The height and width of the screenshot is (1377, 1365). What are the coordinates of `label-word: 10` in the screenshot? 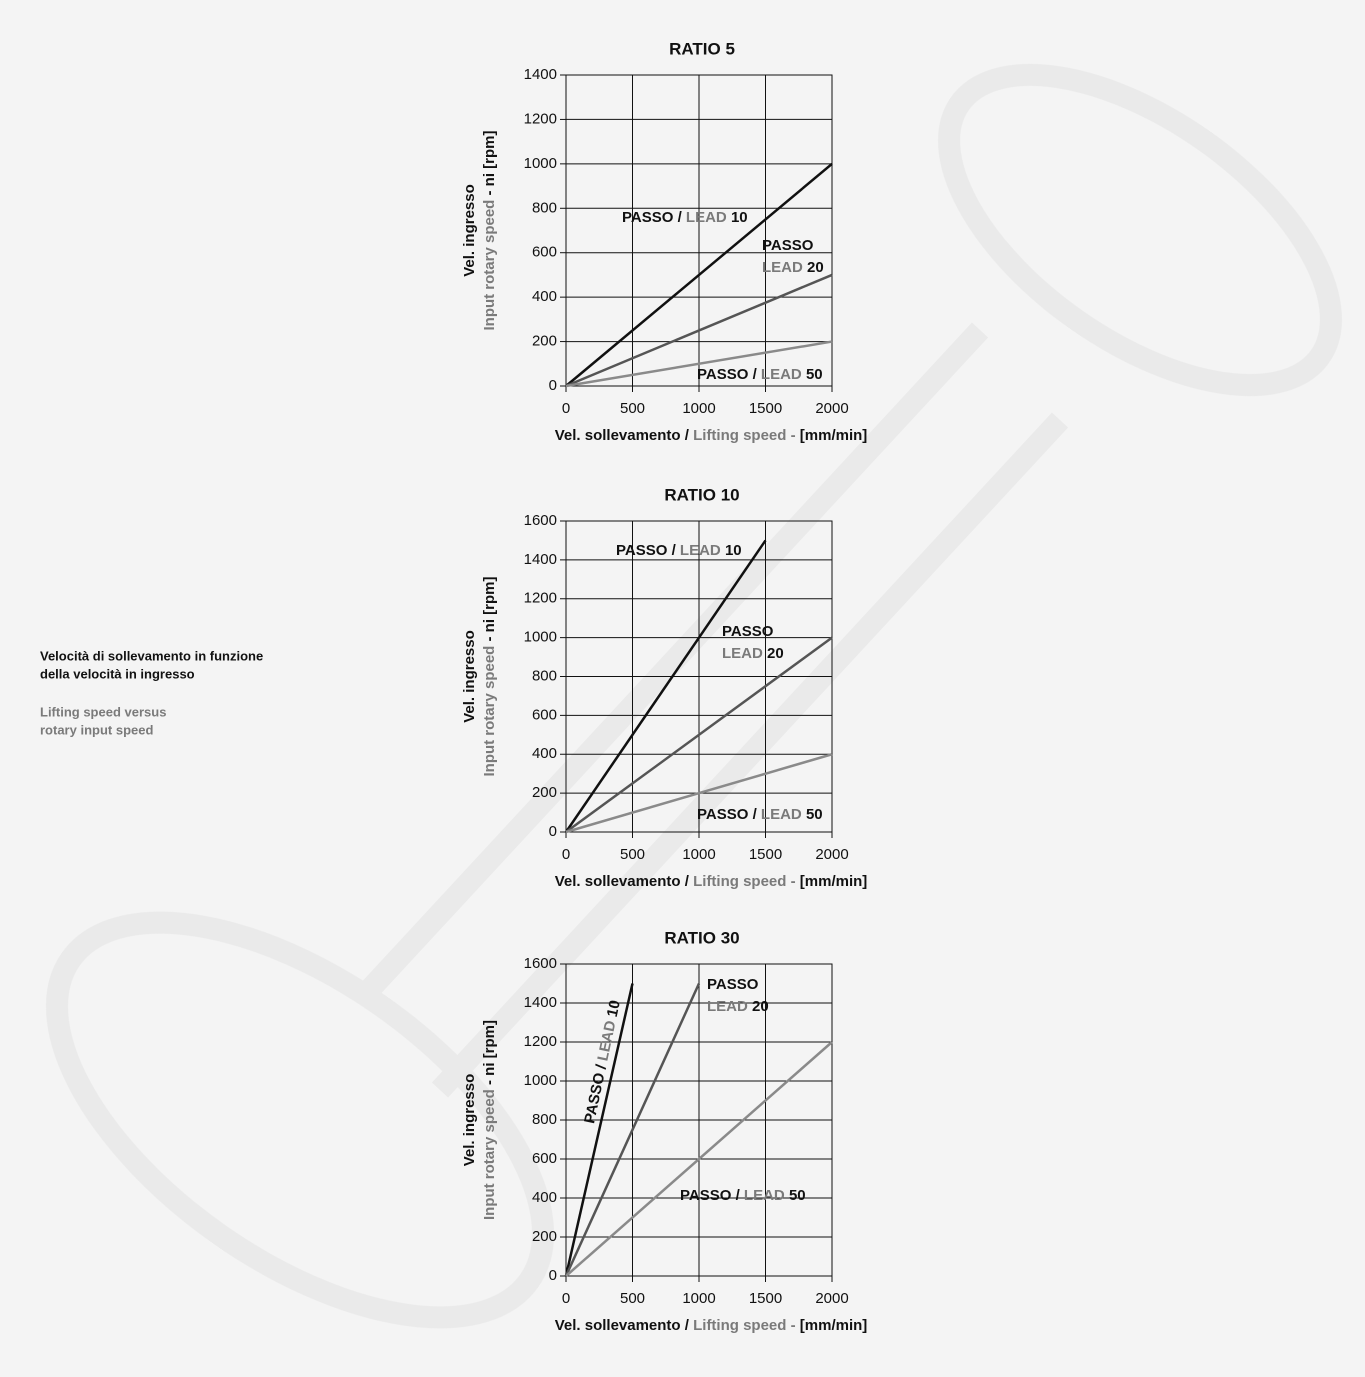 It's located at (733, 550).